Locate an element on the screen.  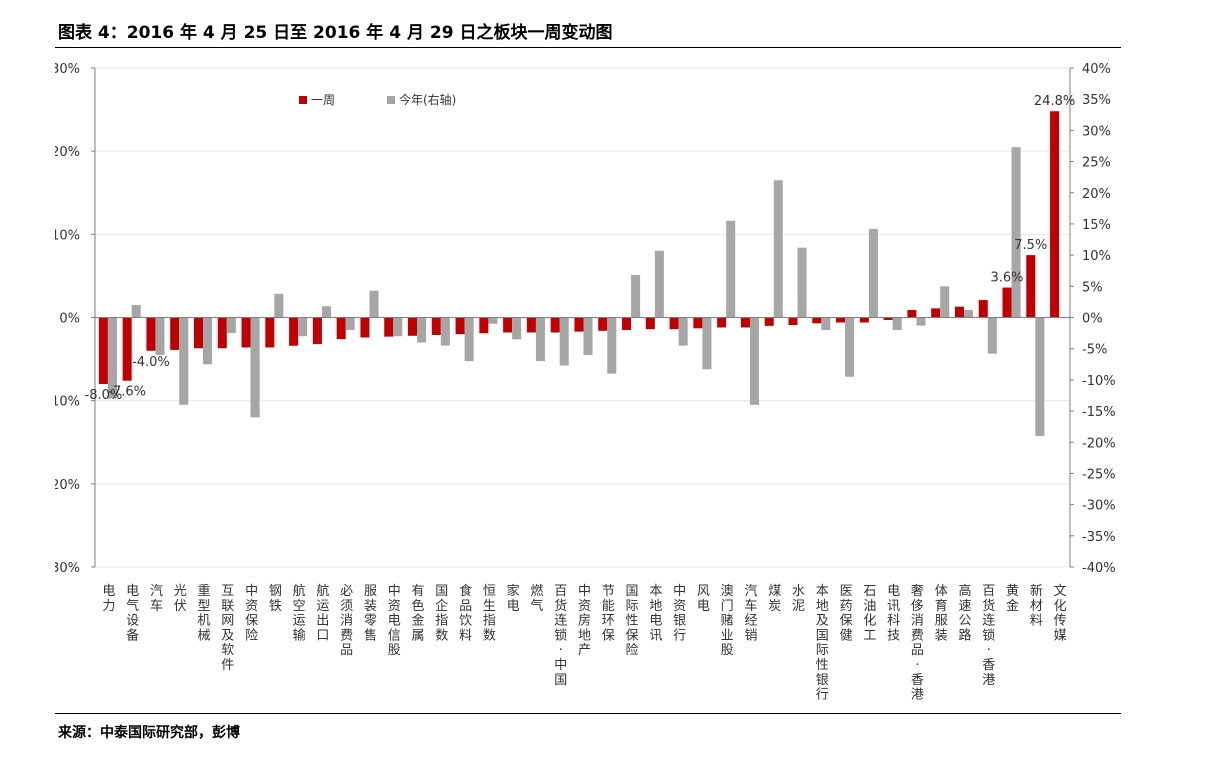
category-label: 服装零售 is located at coordinates (370, 613).